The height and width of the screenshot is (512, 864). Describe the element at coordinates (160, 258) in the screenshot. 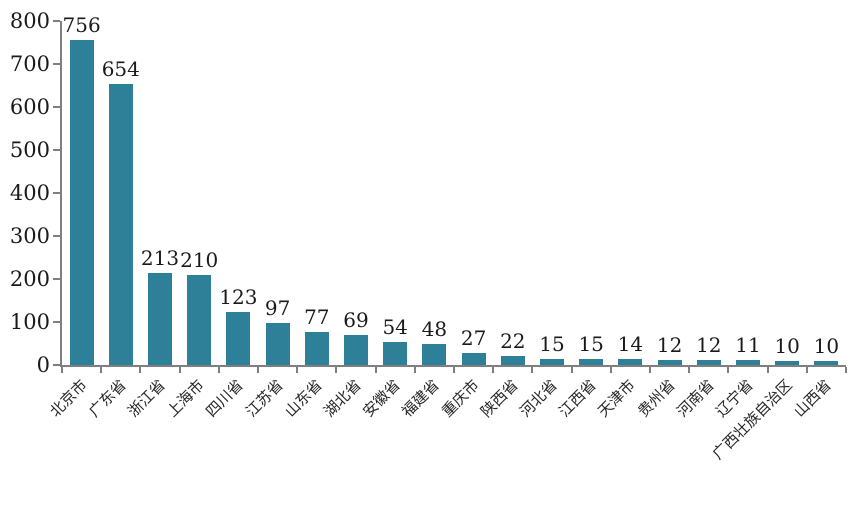

I see `bar-value-label: 213` at that location.